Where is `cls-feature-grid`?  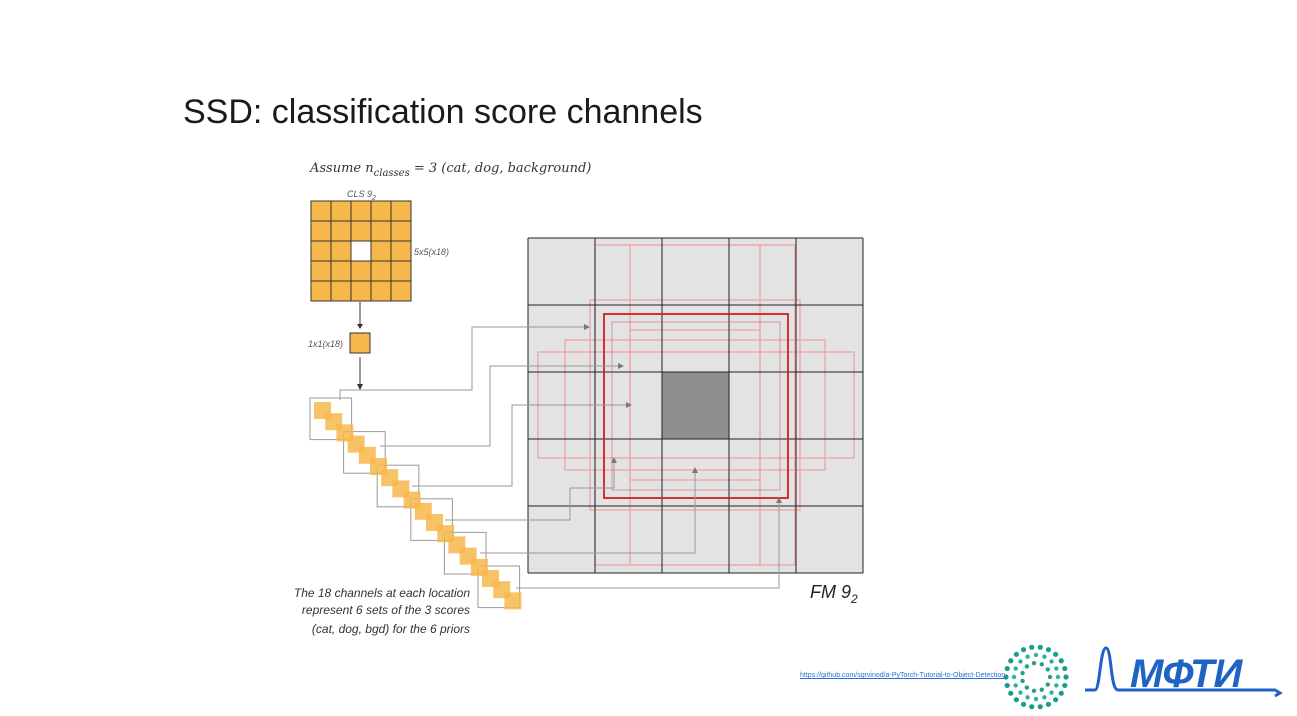
cls-feature-grid is located at coordinates (361, 251).